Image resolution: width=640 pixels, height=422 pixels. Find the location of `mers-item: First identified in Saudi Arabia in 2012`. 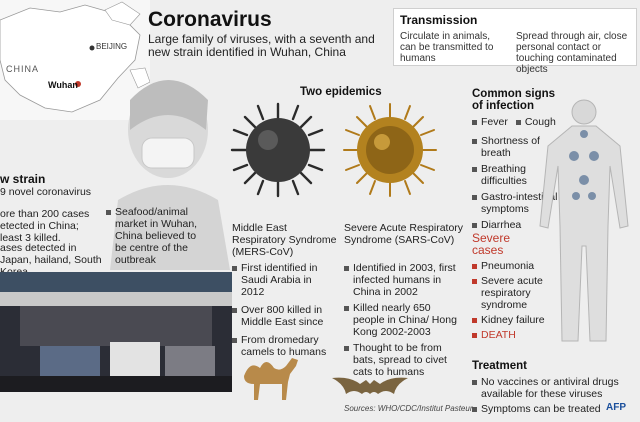

mers-item: First identified in Saudi Arabia in 2012 is located at coordinates (284, 280).